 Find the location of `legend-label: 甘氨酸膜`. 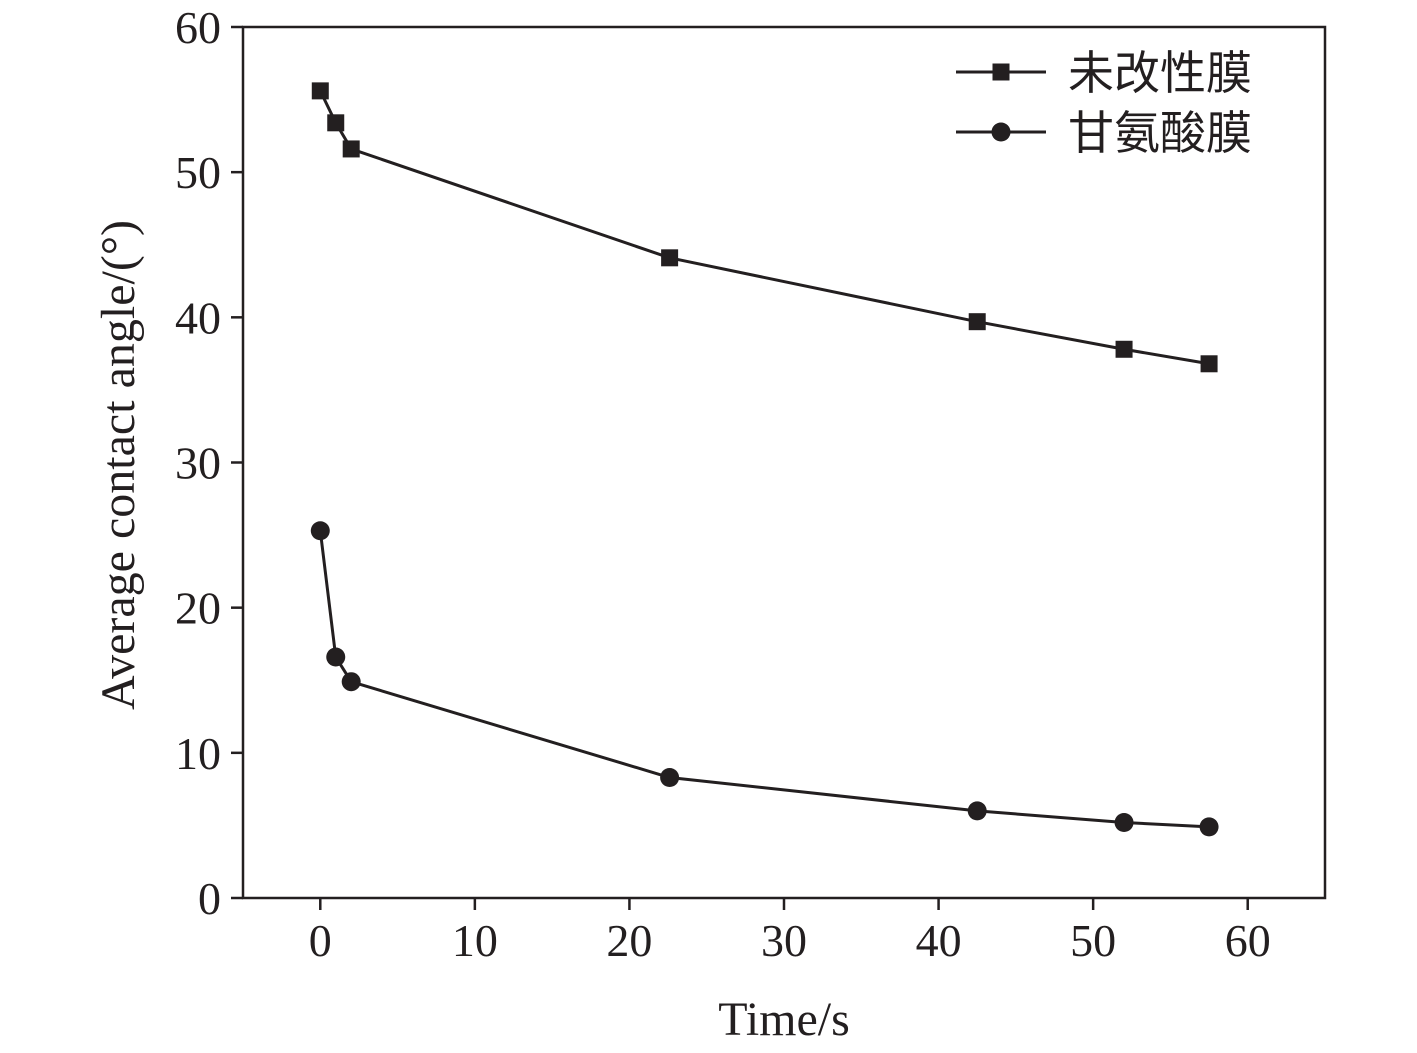

legend-label: 甘氨酸膜 is located at coordinates (1160, 133).